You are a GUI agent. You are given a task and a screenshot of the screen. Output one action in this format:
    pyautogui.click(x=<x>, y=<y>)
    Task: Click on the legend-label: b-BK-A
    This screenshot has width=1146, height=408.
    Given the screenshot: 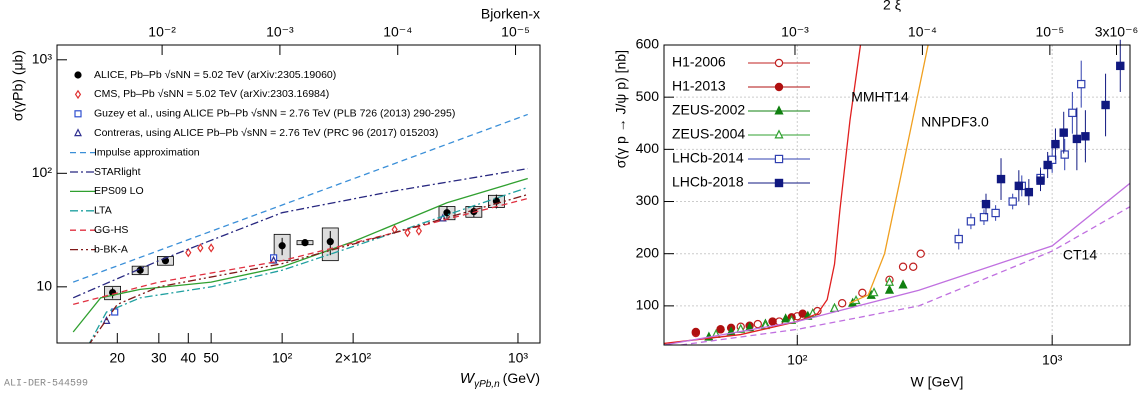 What is the action you would take?
    pyautogui.click(x=111, y=249)
    